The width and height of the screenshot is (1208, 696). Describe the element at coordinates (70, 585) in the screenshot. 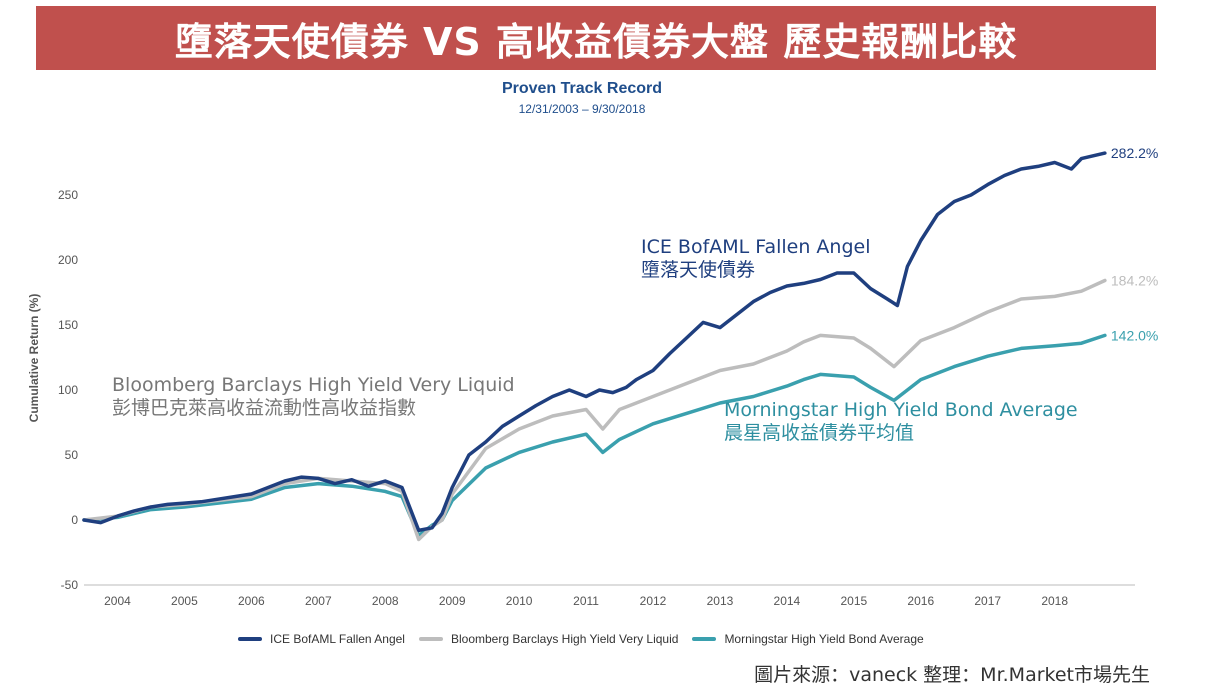

I see `y-tick-label-0: -50` at that location.